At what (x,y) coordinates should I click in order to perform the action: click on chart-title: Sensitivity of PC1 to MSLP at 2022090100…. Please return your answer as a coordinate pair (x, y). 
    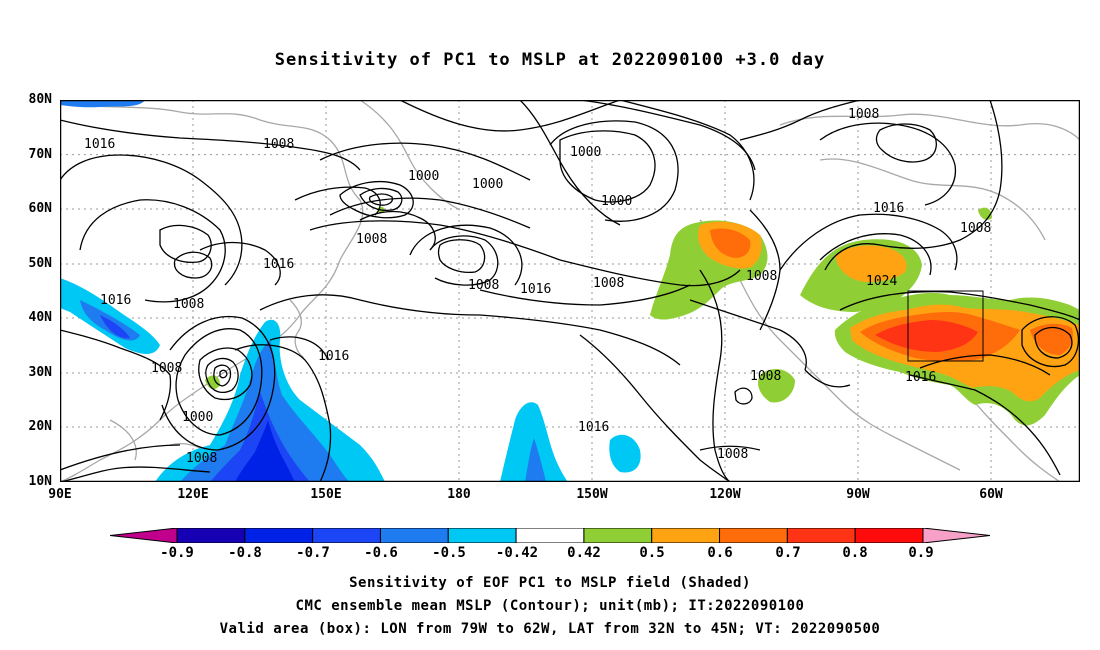
    Looking at the image, I should click on (550, 60).